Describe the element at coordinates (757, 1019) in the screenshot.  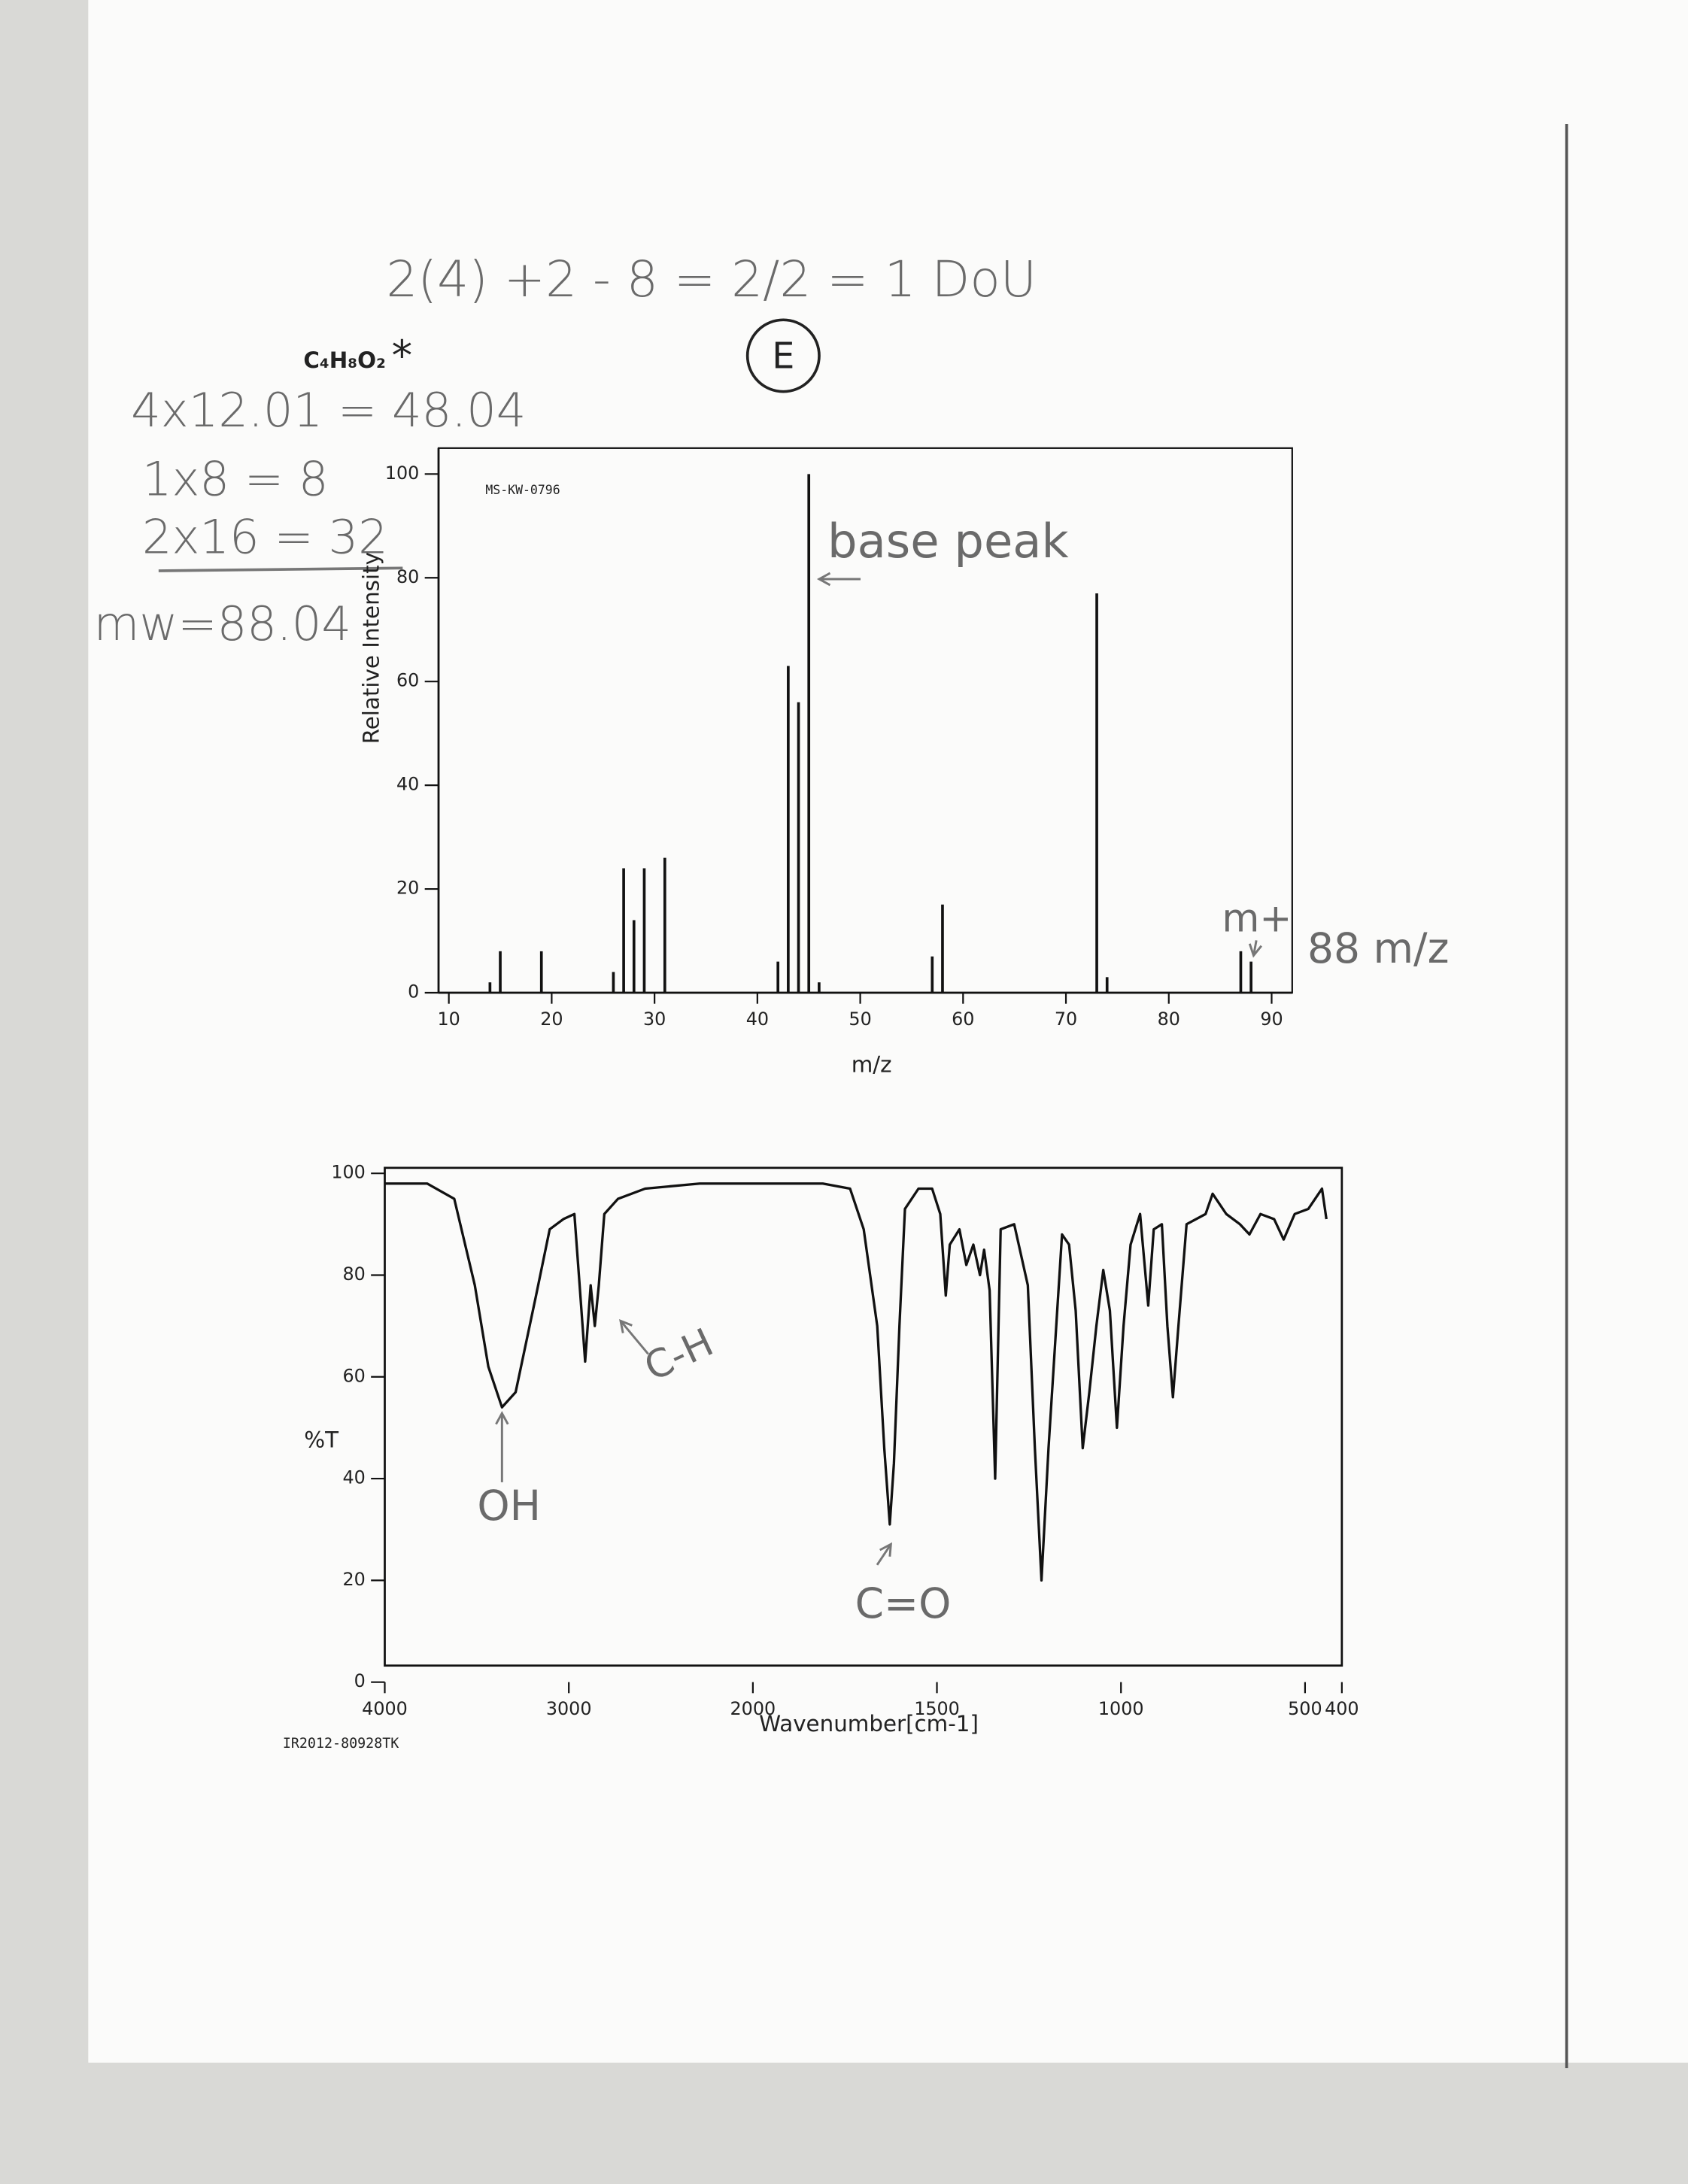
I see `x-tick-label: 40` at that location.